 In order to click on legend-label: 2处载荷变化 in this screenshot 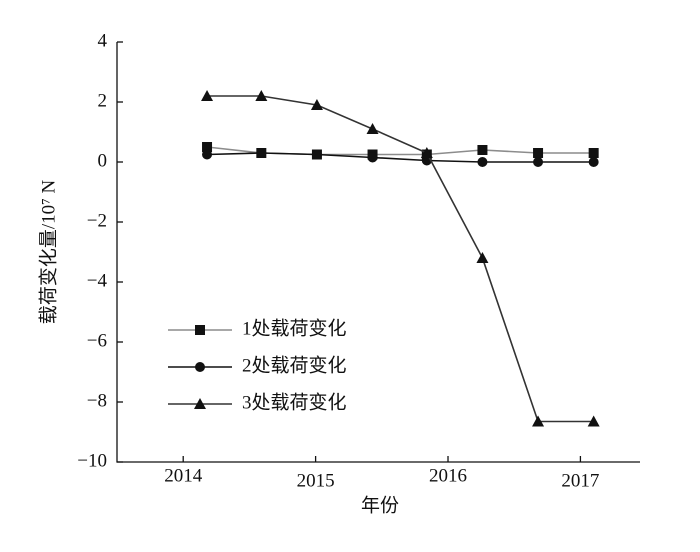, I will do `click(294, 365)`.